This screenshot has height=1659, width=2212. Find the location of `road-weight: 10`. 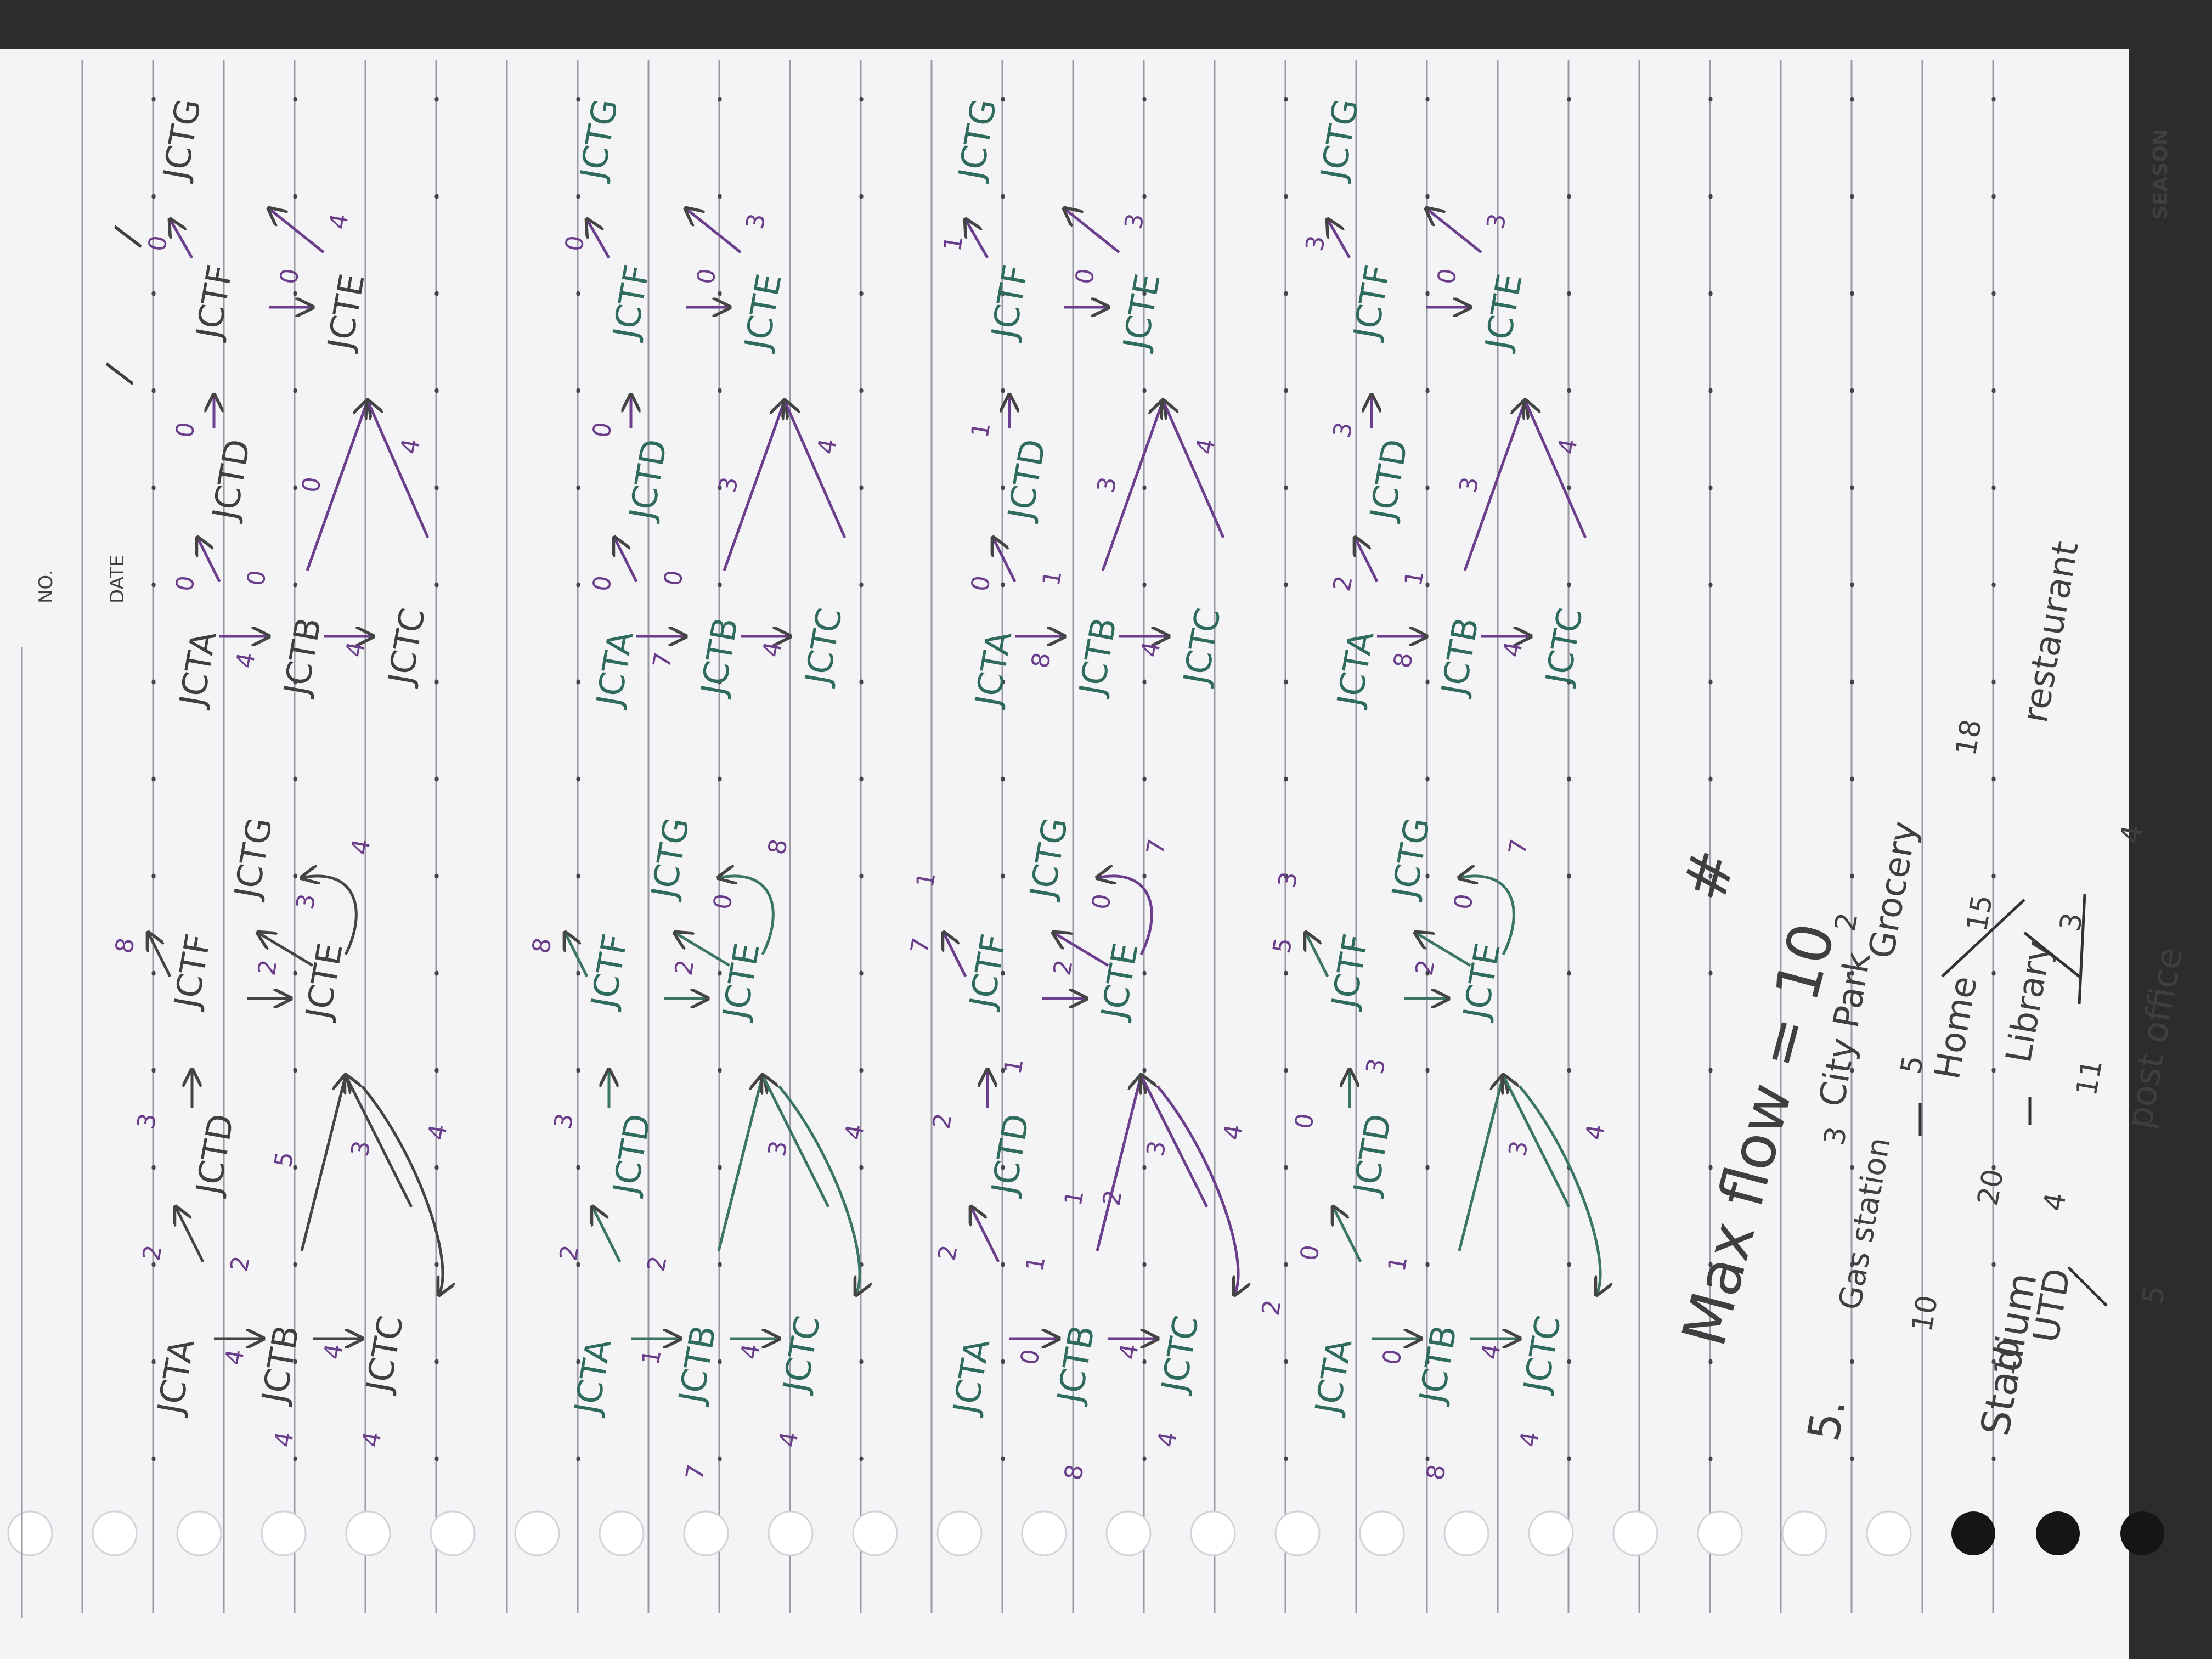

road-weight: 10 is located at coordinates (2008, 1358).